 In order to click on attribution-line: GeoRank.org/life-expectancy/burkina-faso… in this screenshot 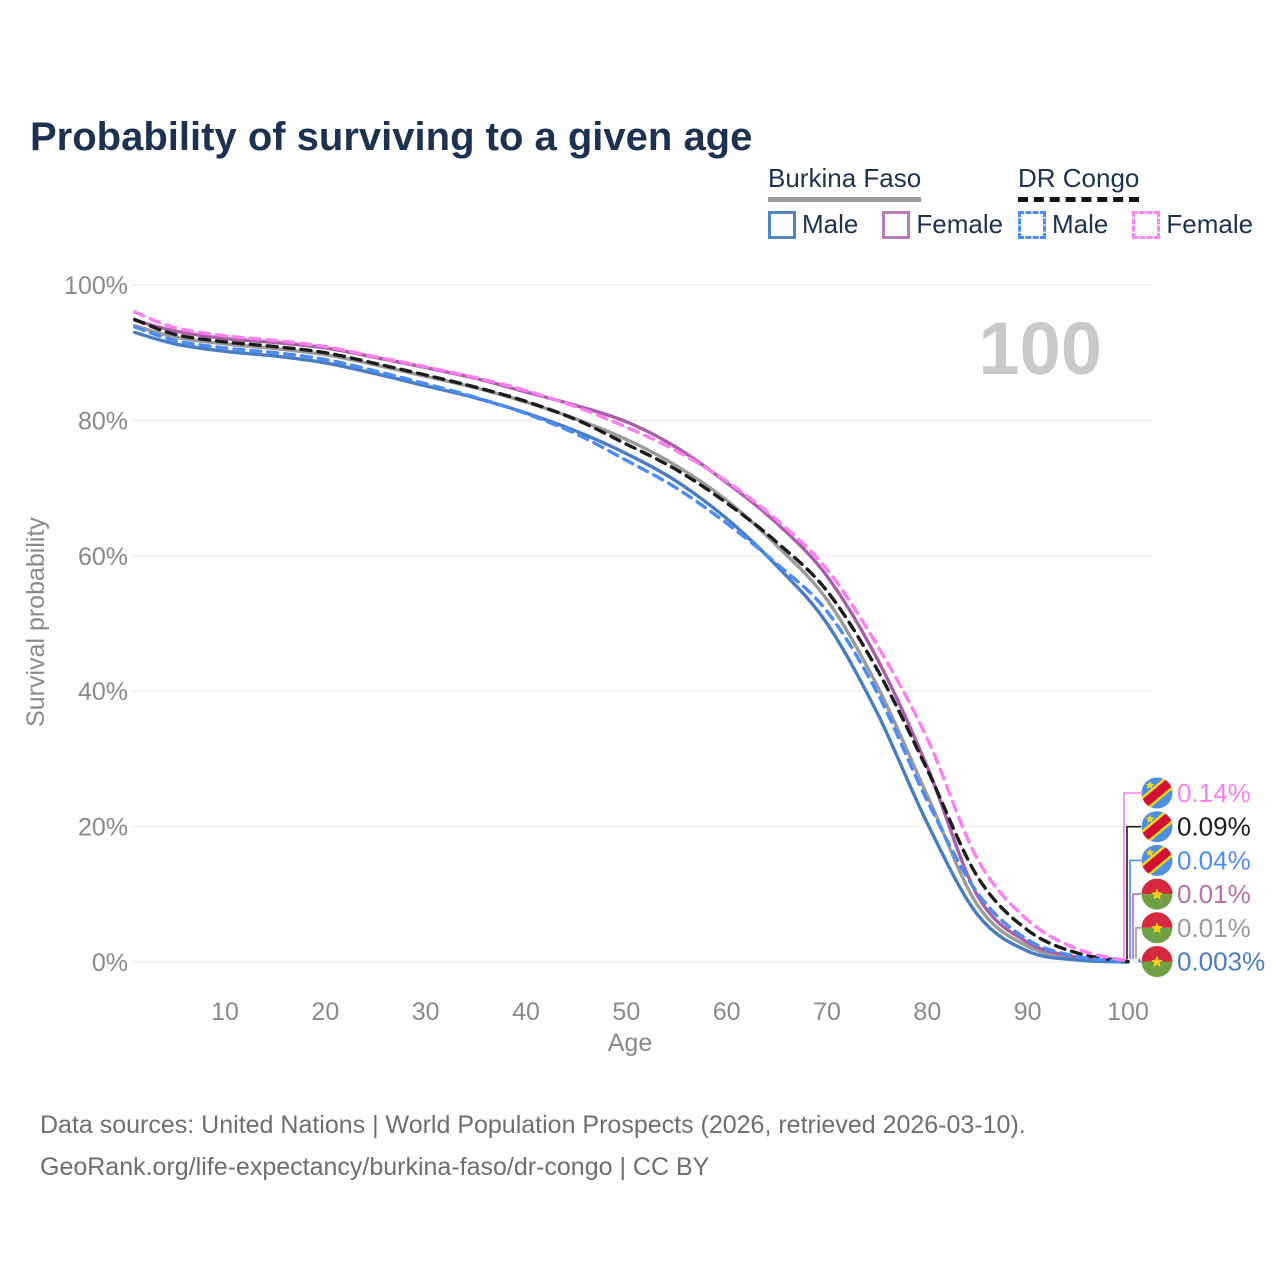, I will do `click(375, 1167)`.